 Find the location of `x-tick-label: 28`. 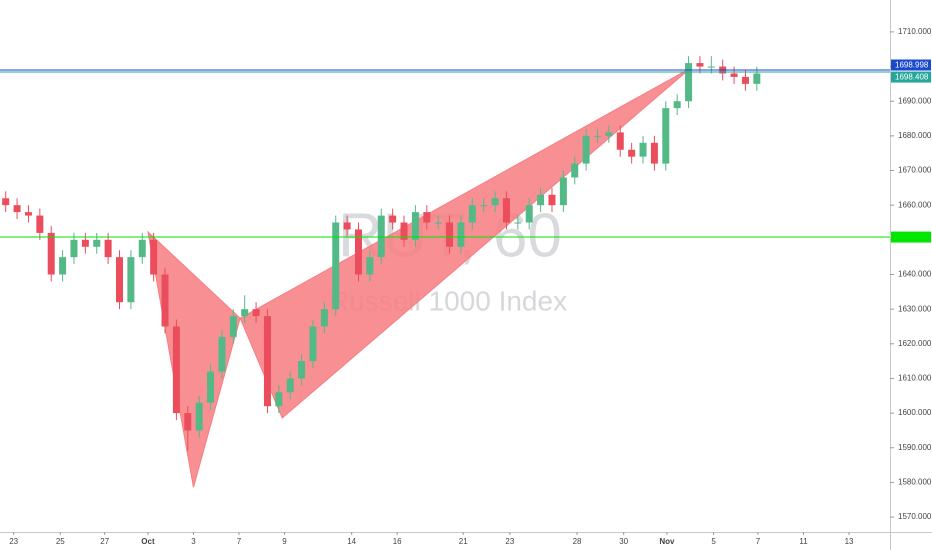

x-tick-label: 28 is located at coordinates (577, 541).